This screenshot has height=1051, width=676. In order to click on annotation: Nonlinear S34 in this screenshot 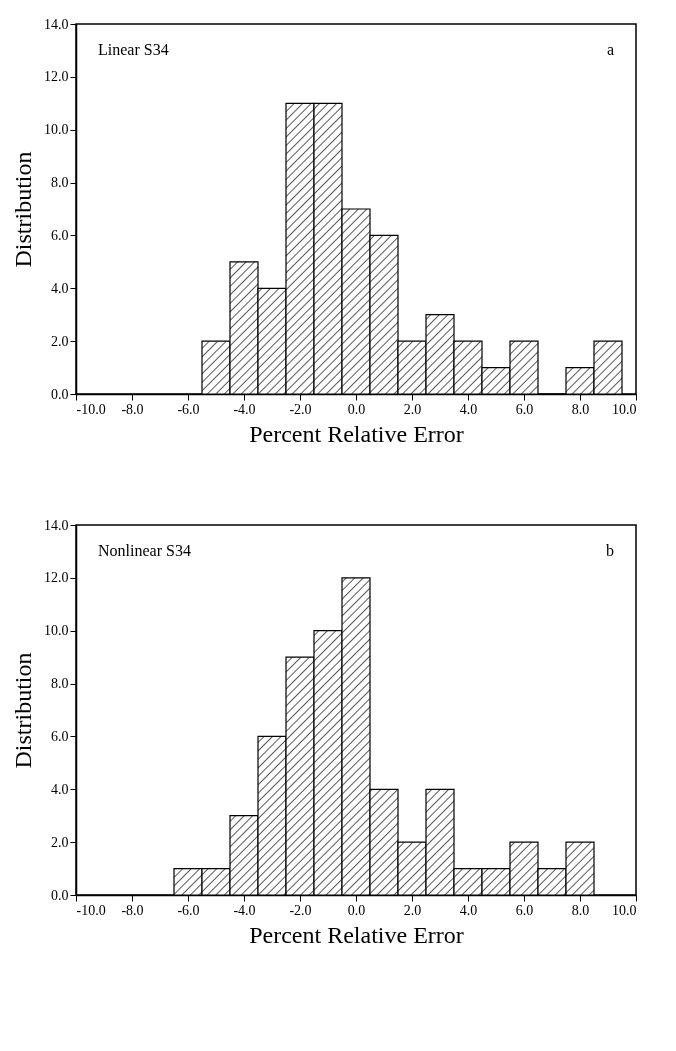, I will do `click(144, 550)`.